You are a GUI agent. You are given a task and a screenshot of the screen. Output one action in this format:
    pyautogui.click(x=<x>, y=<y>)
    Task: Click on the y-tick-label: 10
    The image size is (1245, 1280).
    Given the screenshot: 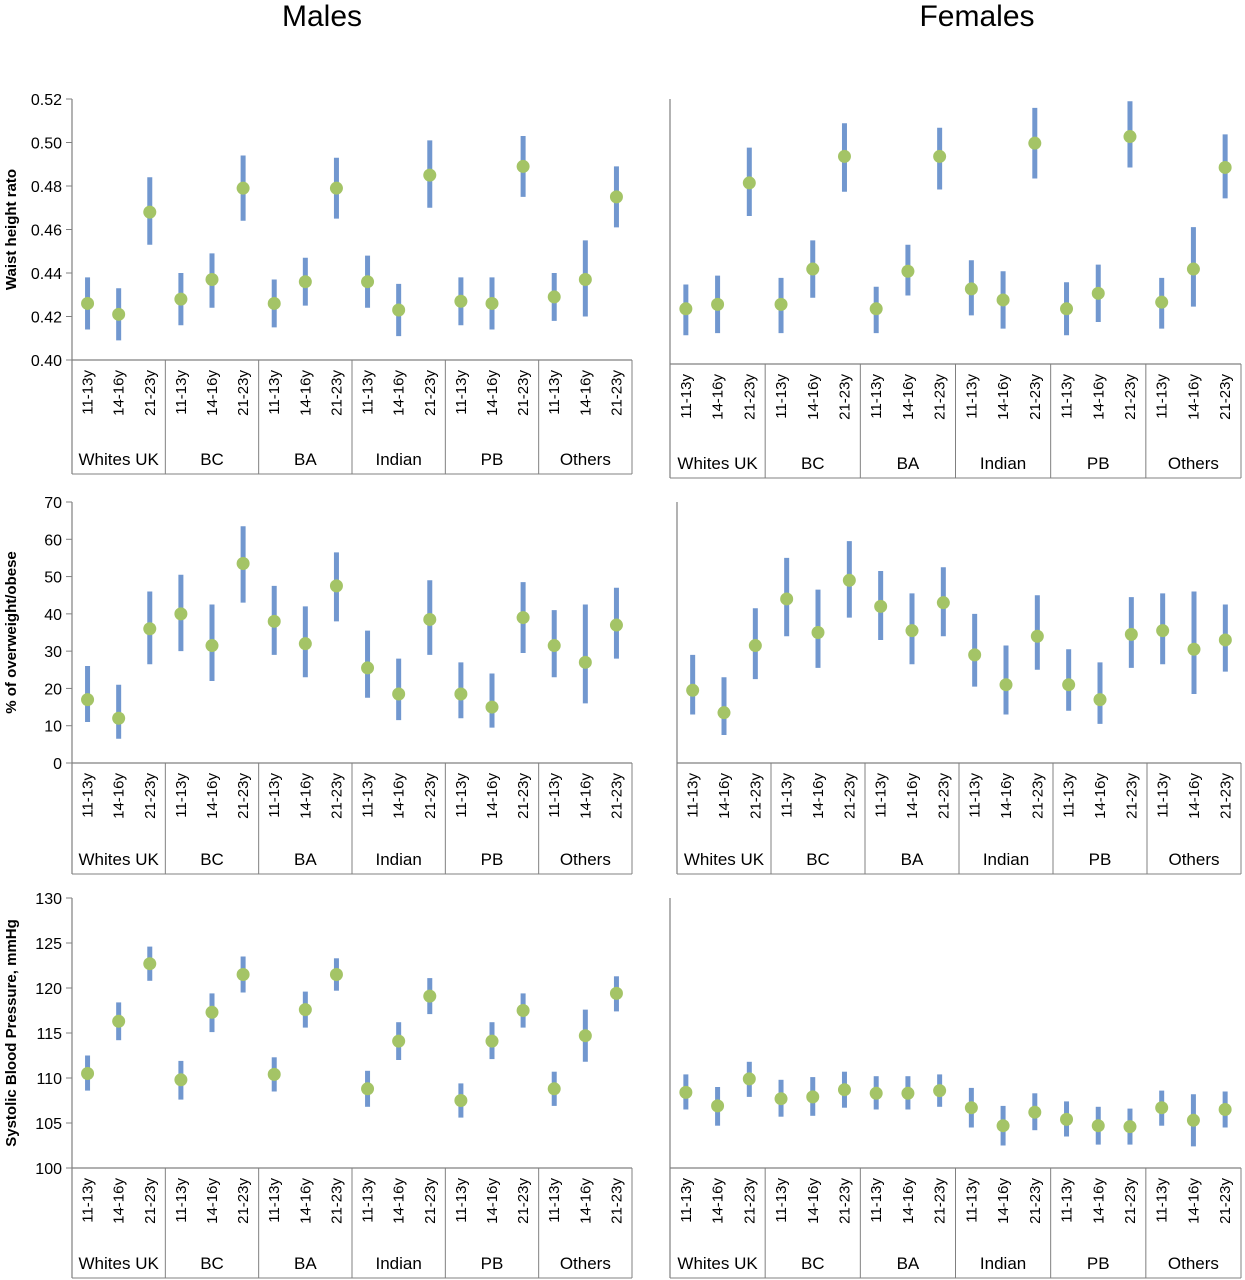 What is the action you would take?
    pyautogui.click(x=53, y=727)
    